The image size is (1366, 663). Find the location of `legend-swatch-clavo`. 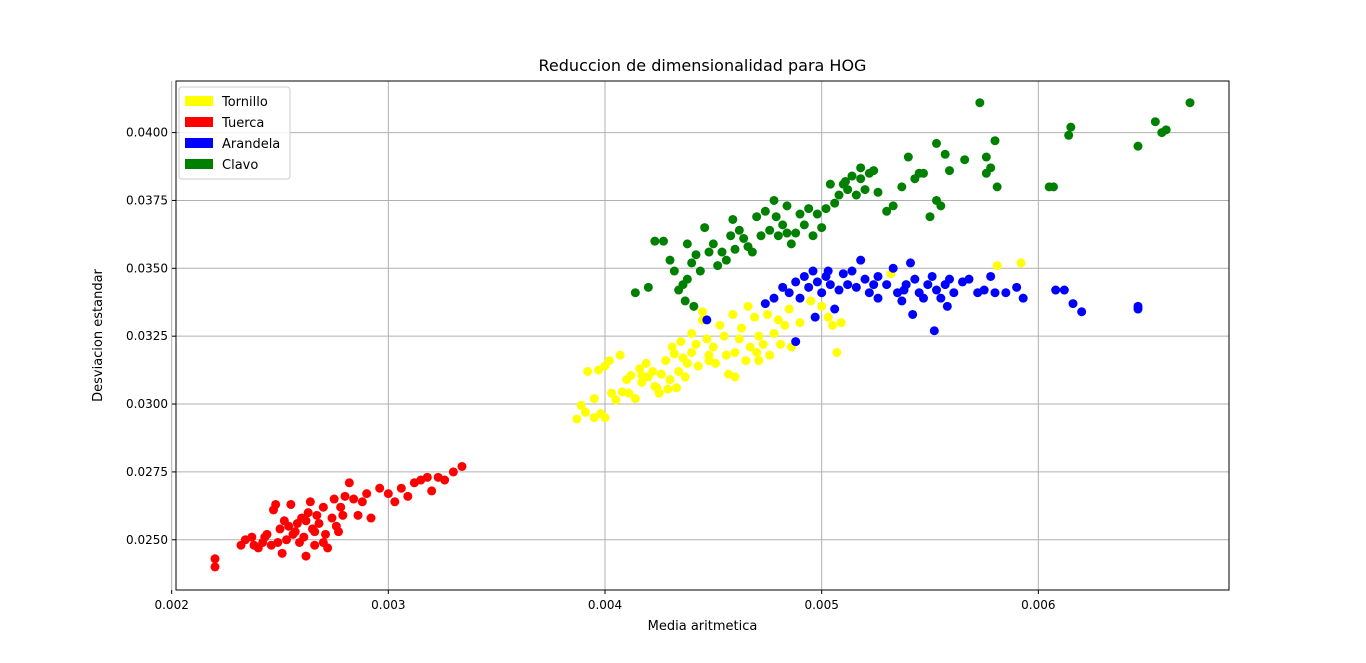

legend-swatch-clavo is located at coordinates (199, 164).